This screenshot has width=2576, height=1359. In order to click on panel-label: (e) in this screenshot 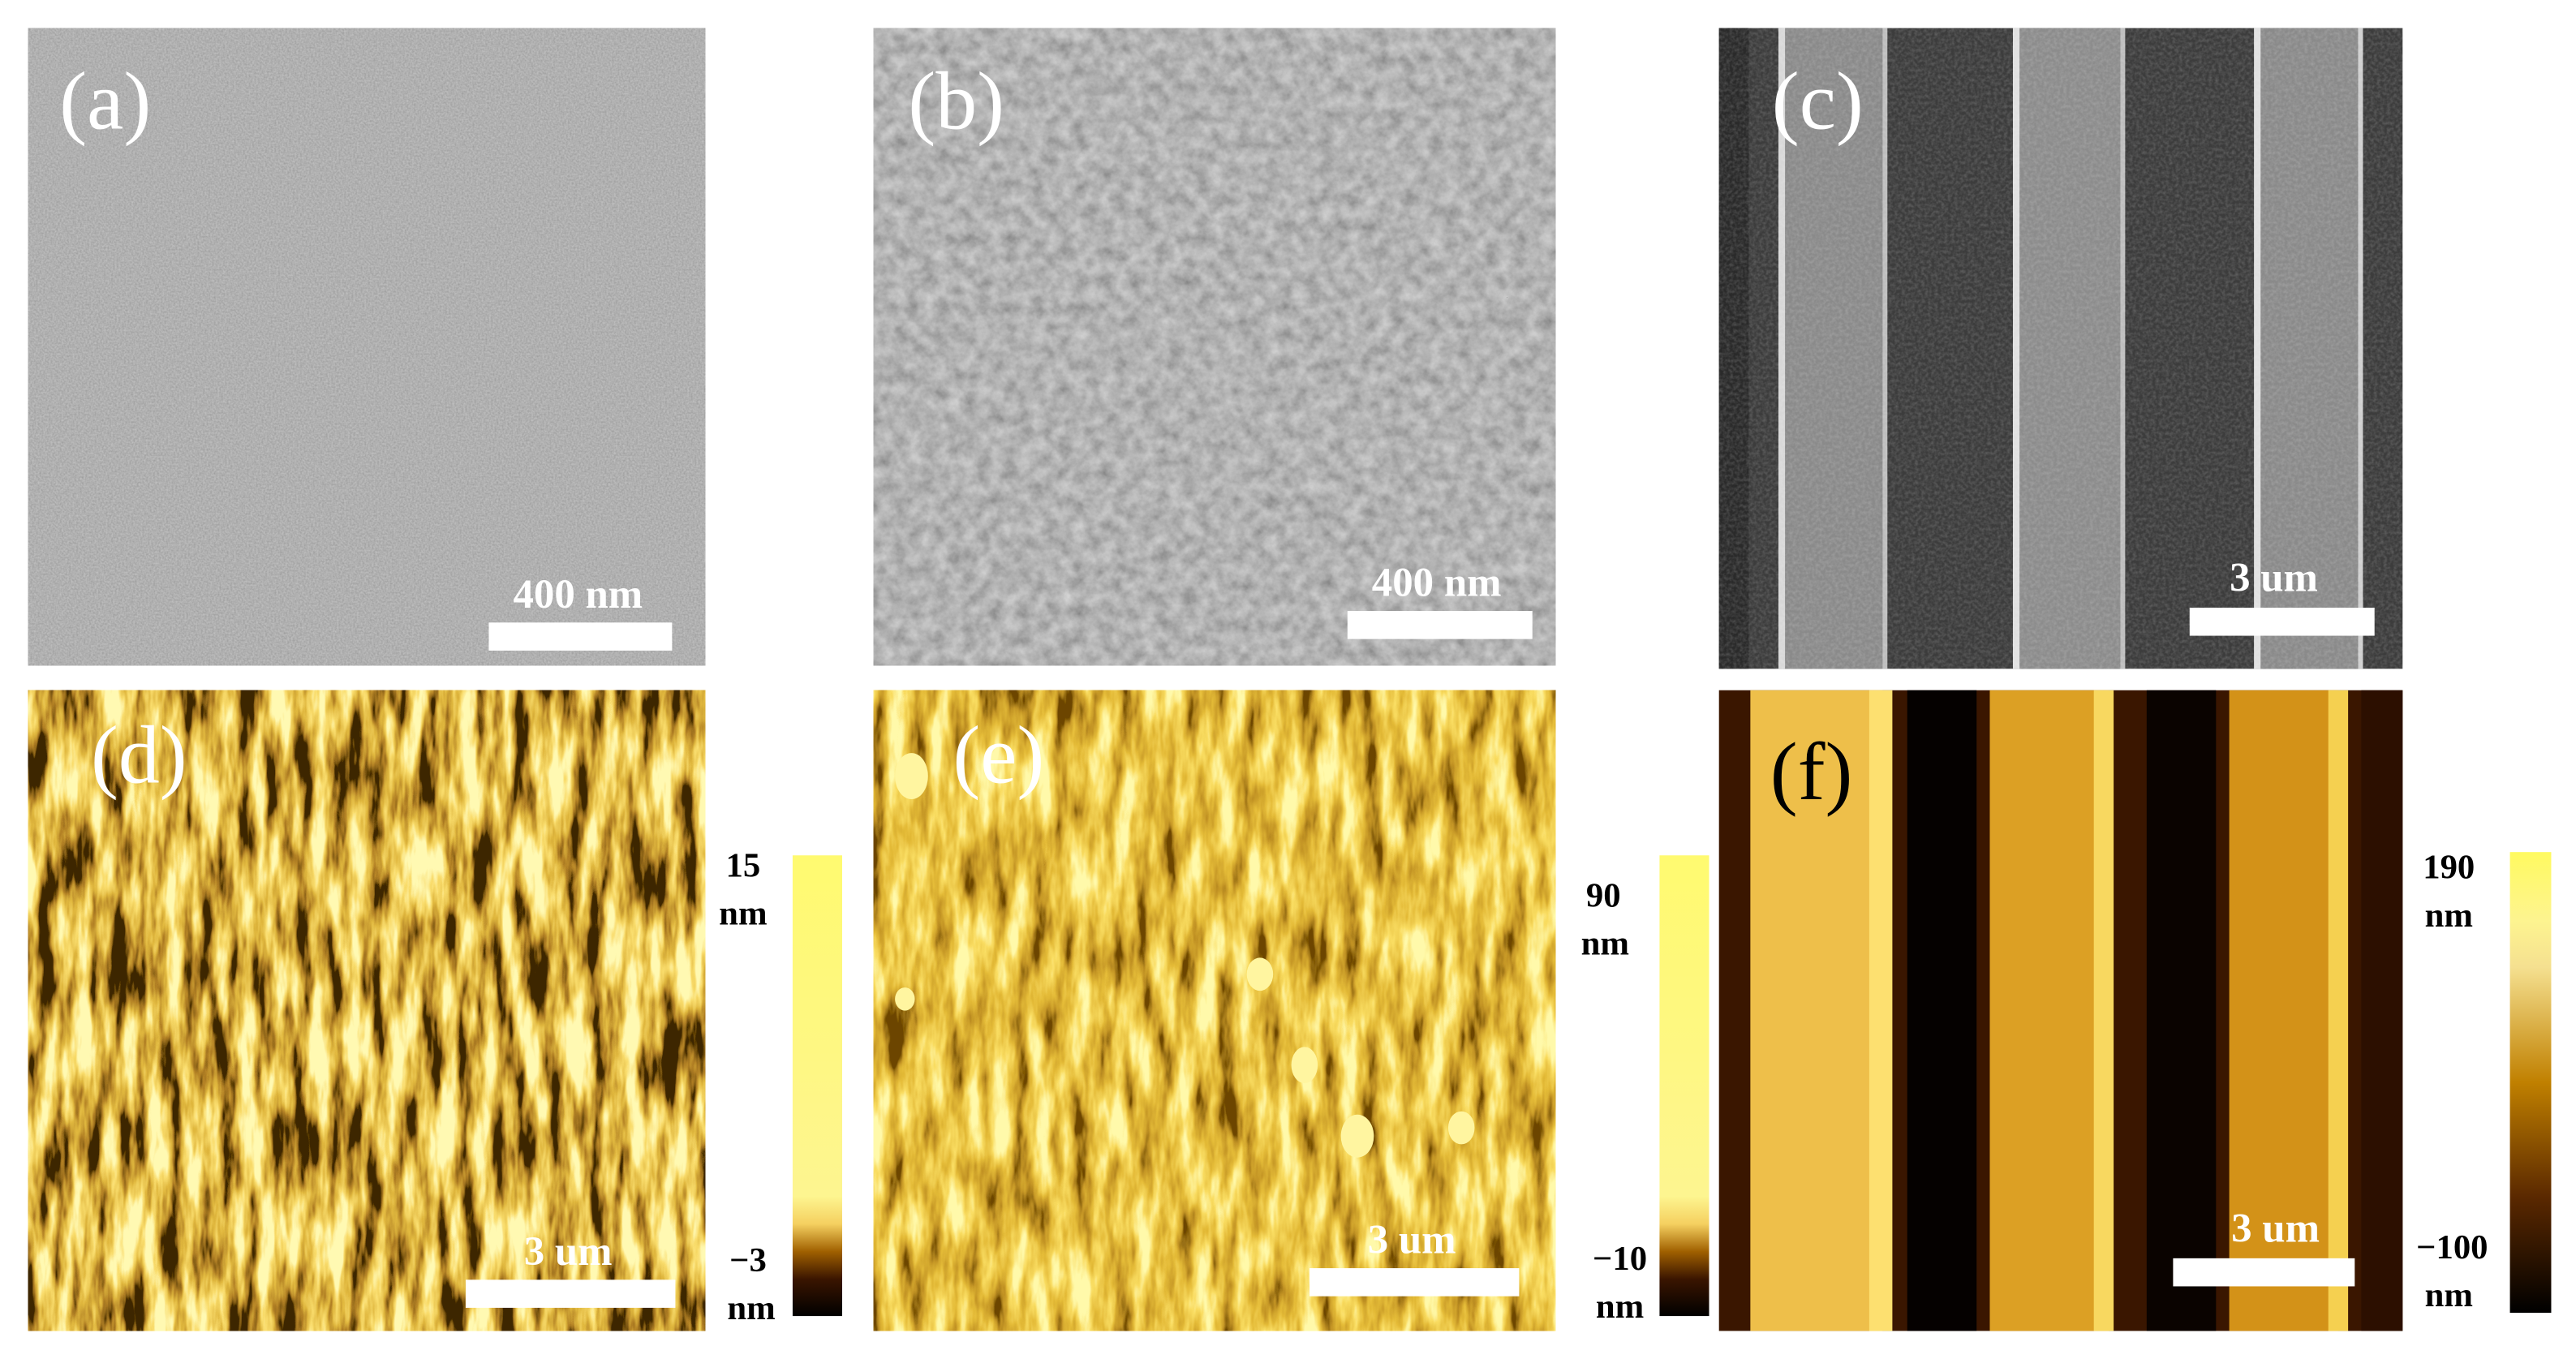, I will do `click(998, 756)`.